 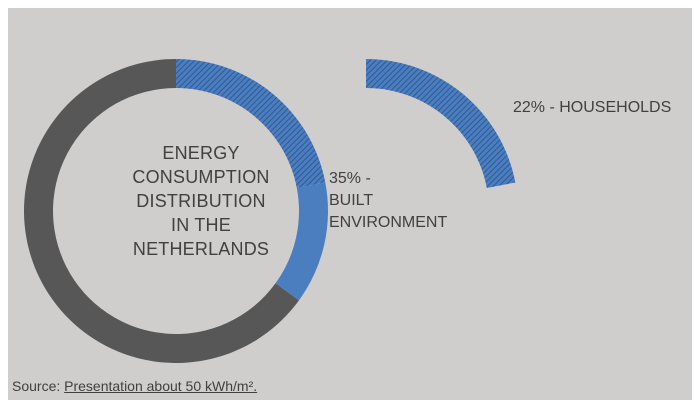 What do you see at coordinates (301, 241) in the screenshot?
I see `slice-built-environment-other` at bounding box center [301, 241].